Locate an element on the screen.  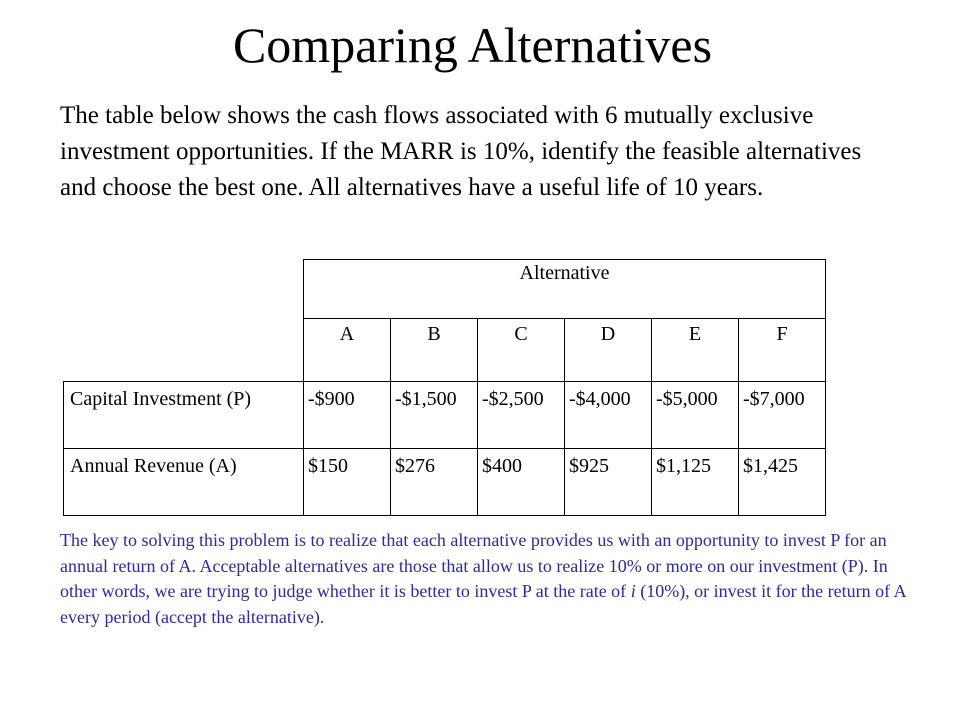
table-cell: $276 is located at coordinates (434, 482).